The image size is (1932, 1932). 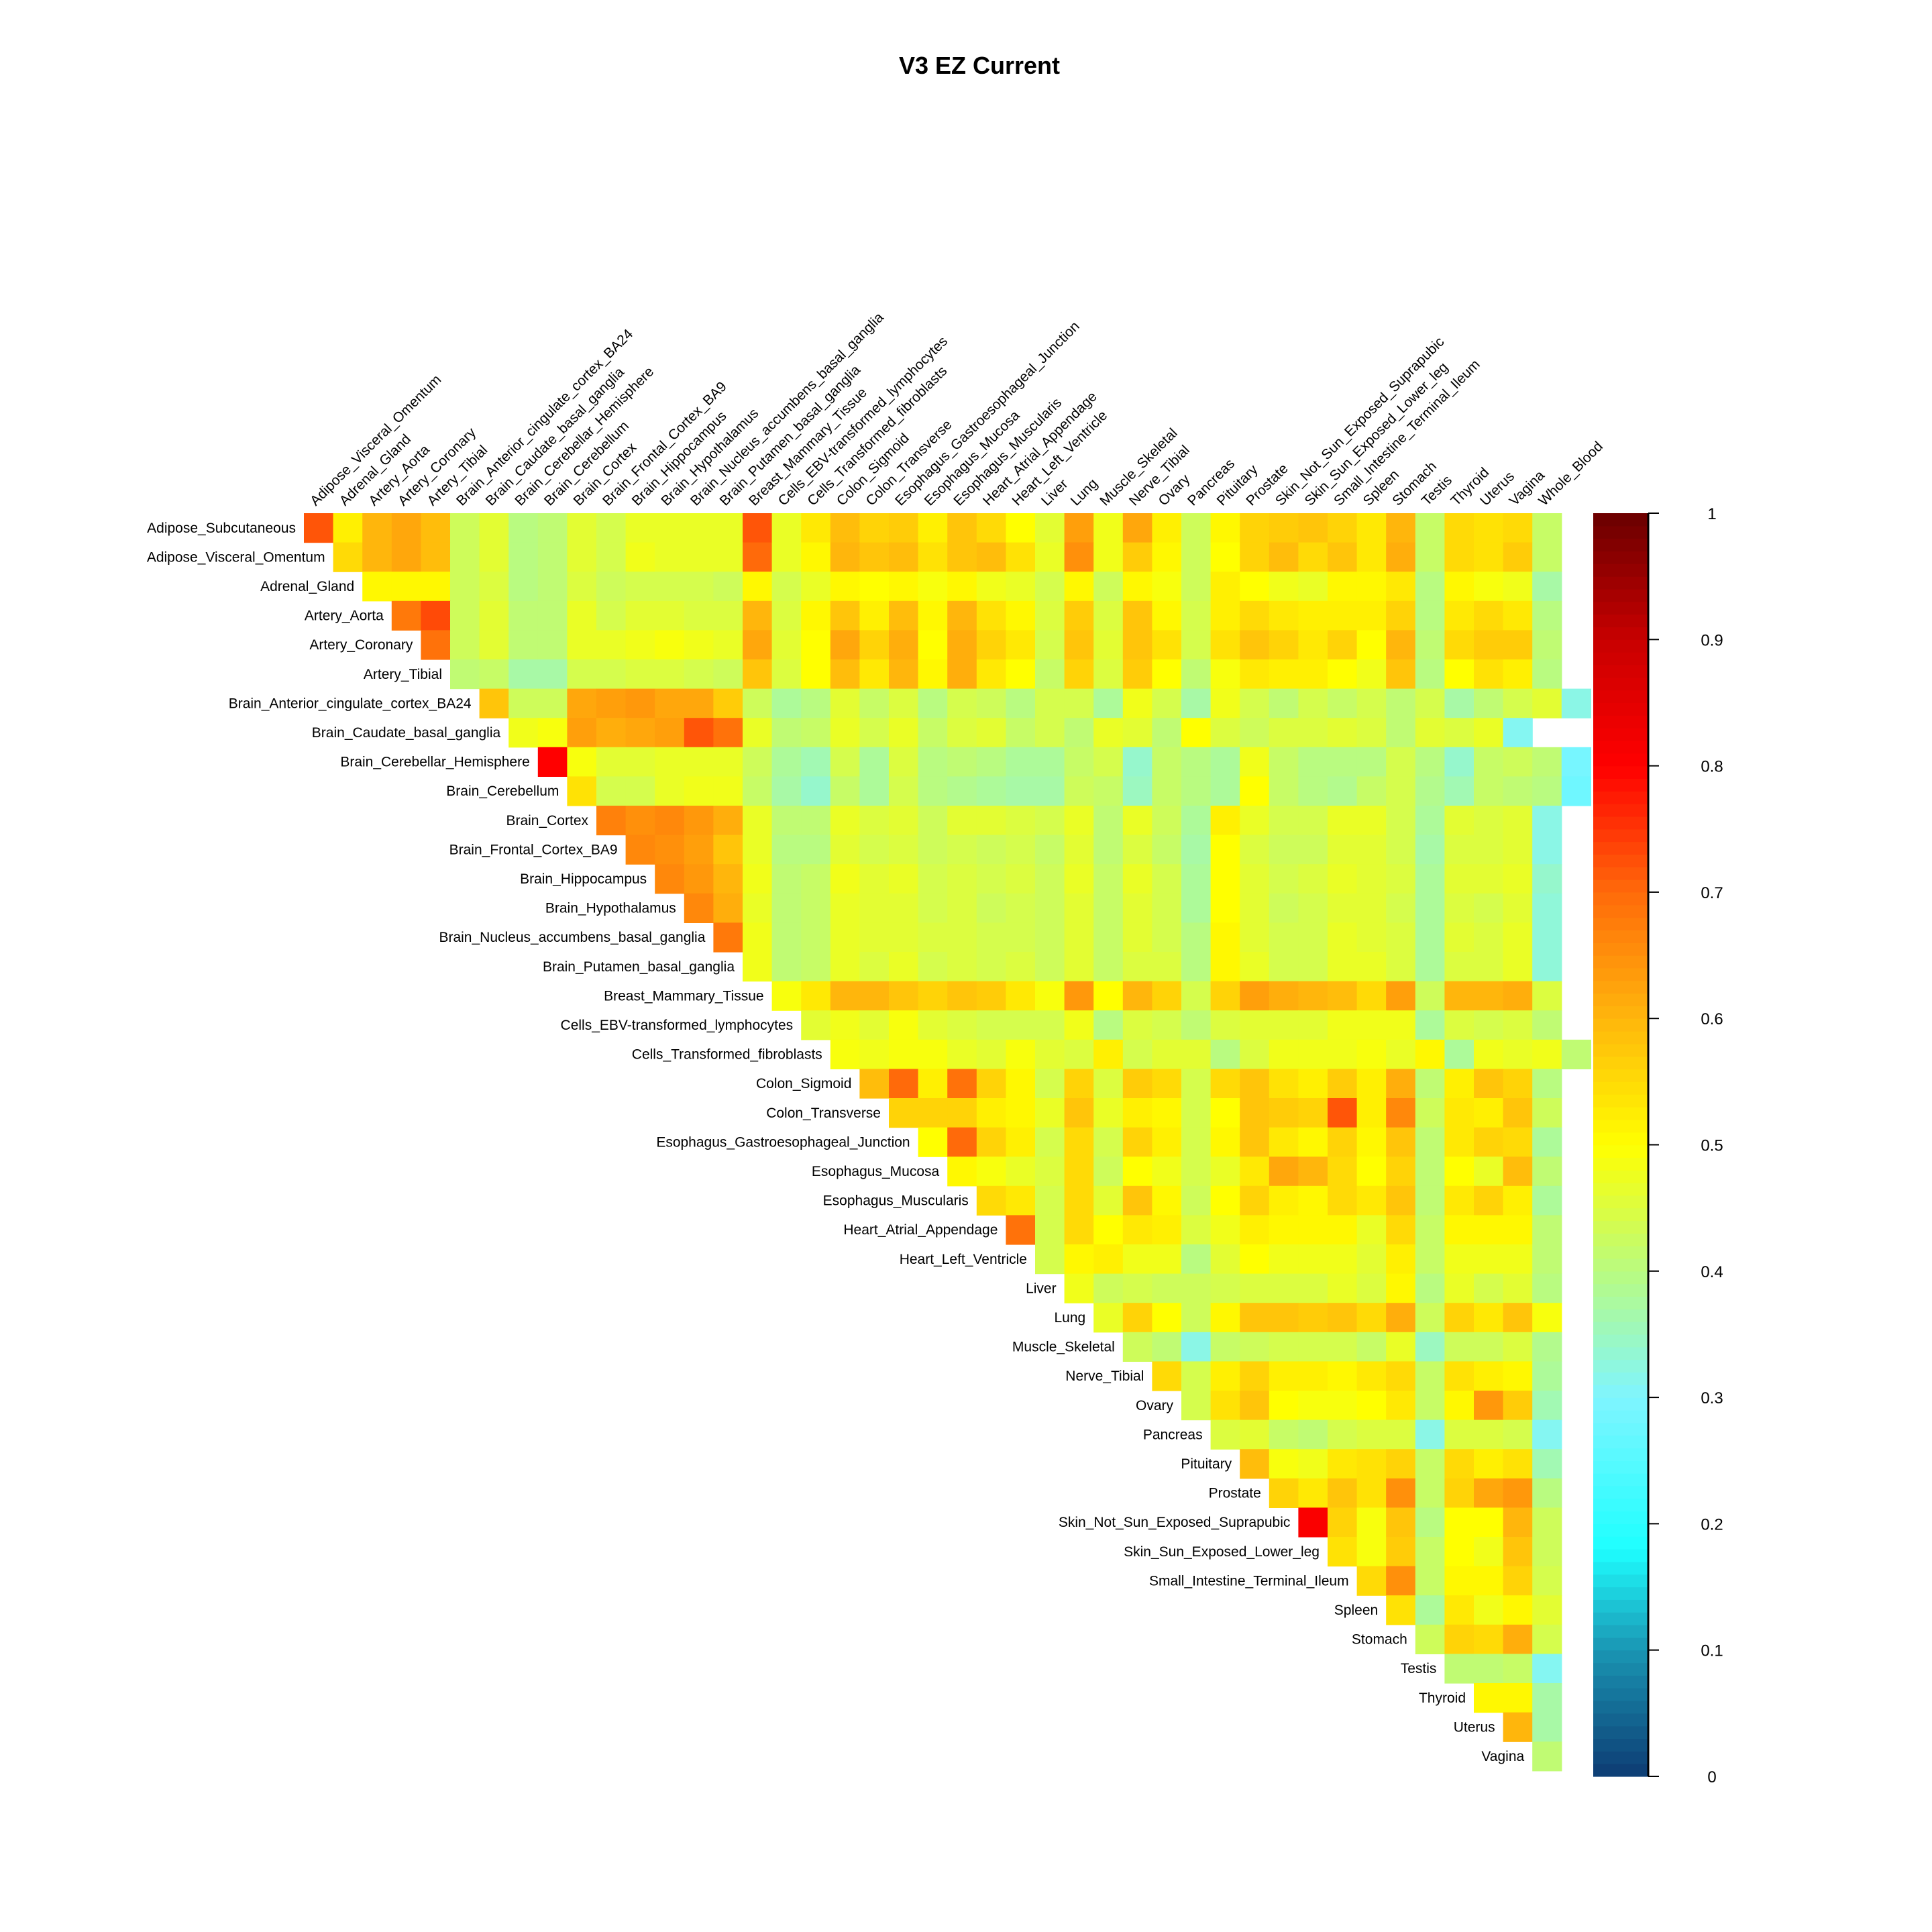 What do you see at coordinates (896, 1201) in the screenshot?
I see `row-label: Esophagus_Muscularis` at bounding box center [896, 1201].